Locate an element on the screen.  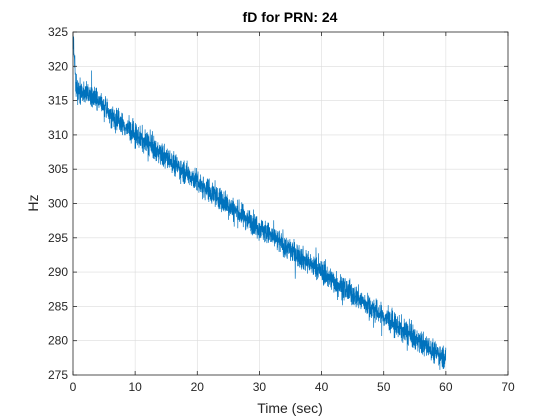
x-tick-label: 50 is located at coordinates (384, 387).